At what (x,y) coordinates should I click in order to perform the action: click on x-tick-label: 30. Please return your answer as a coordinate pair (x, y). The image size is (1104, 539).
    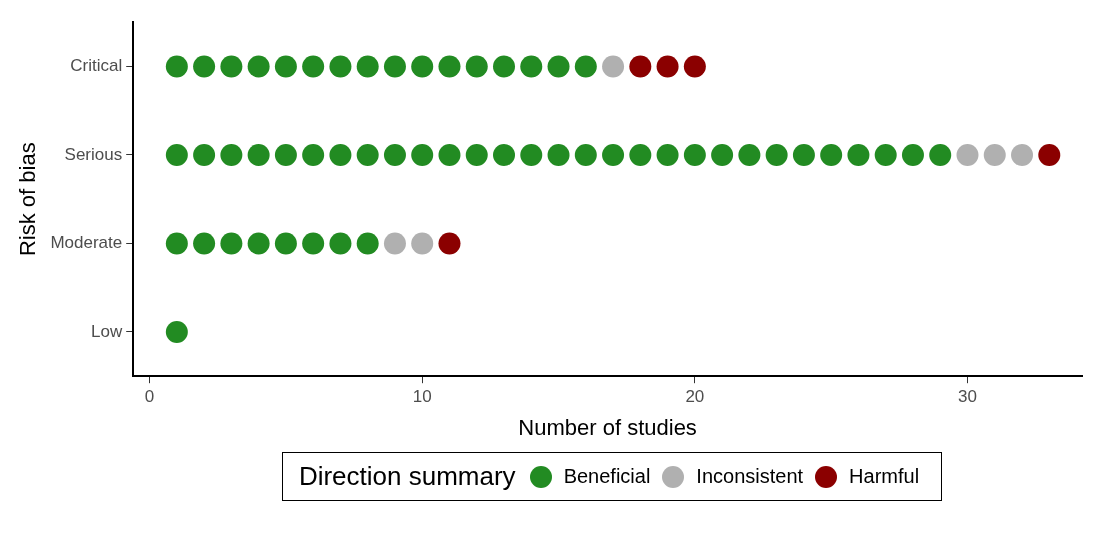
    Looking at the image, I should click on (967, 397).